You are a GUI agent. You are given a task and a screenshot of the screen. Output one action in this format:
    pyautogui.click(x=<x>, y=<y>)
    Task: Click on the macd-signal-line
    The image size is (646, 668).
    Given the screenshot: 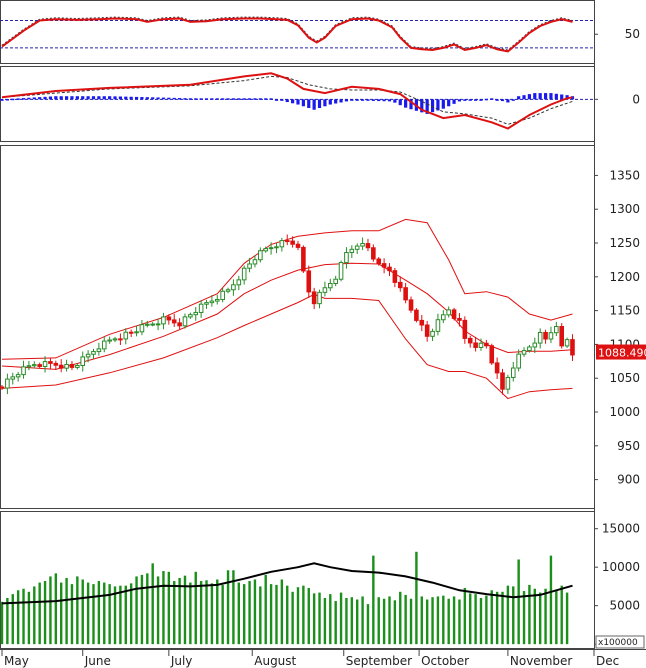 What is the action you would take?
    pyautogui.click(x=287, y=100)
    